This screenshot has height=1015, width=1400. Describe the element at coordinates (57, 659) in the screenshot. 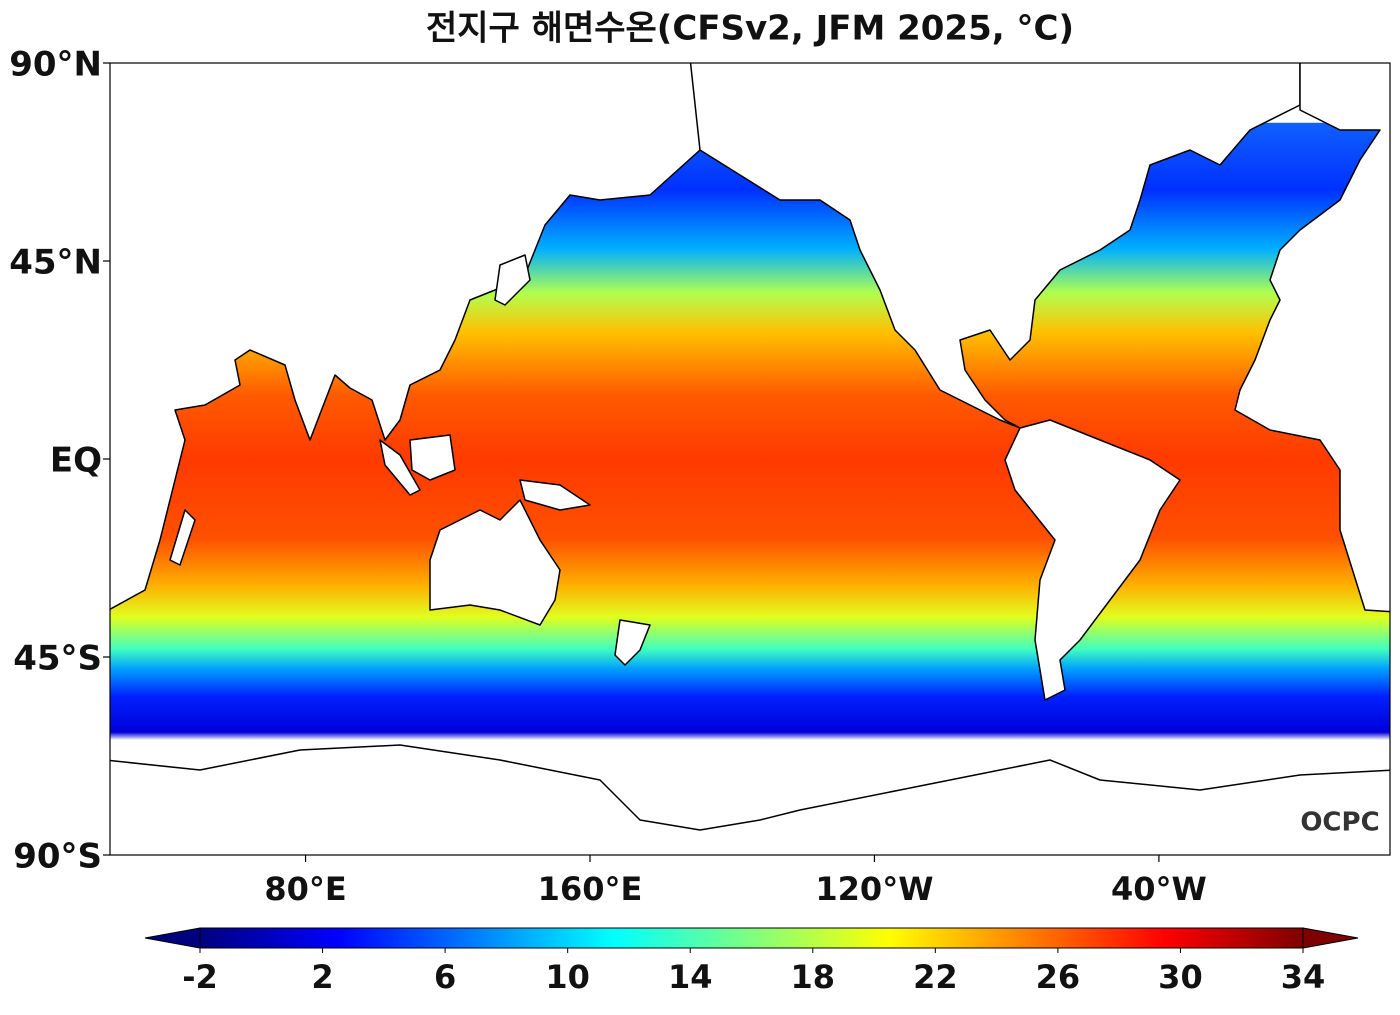

I see `y-tick-label: 45°S` at that location.